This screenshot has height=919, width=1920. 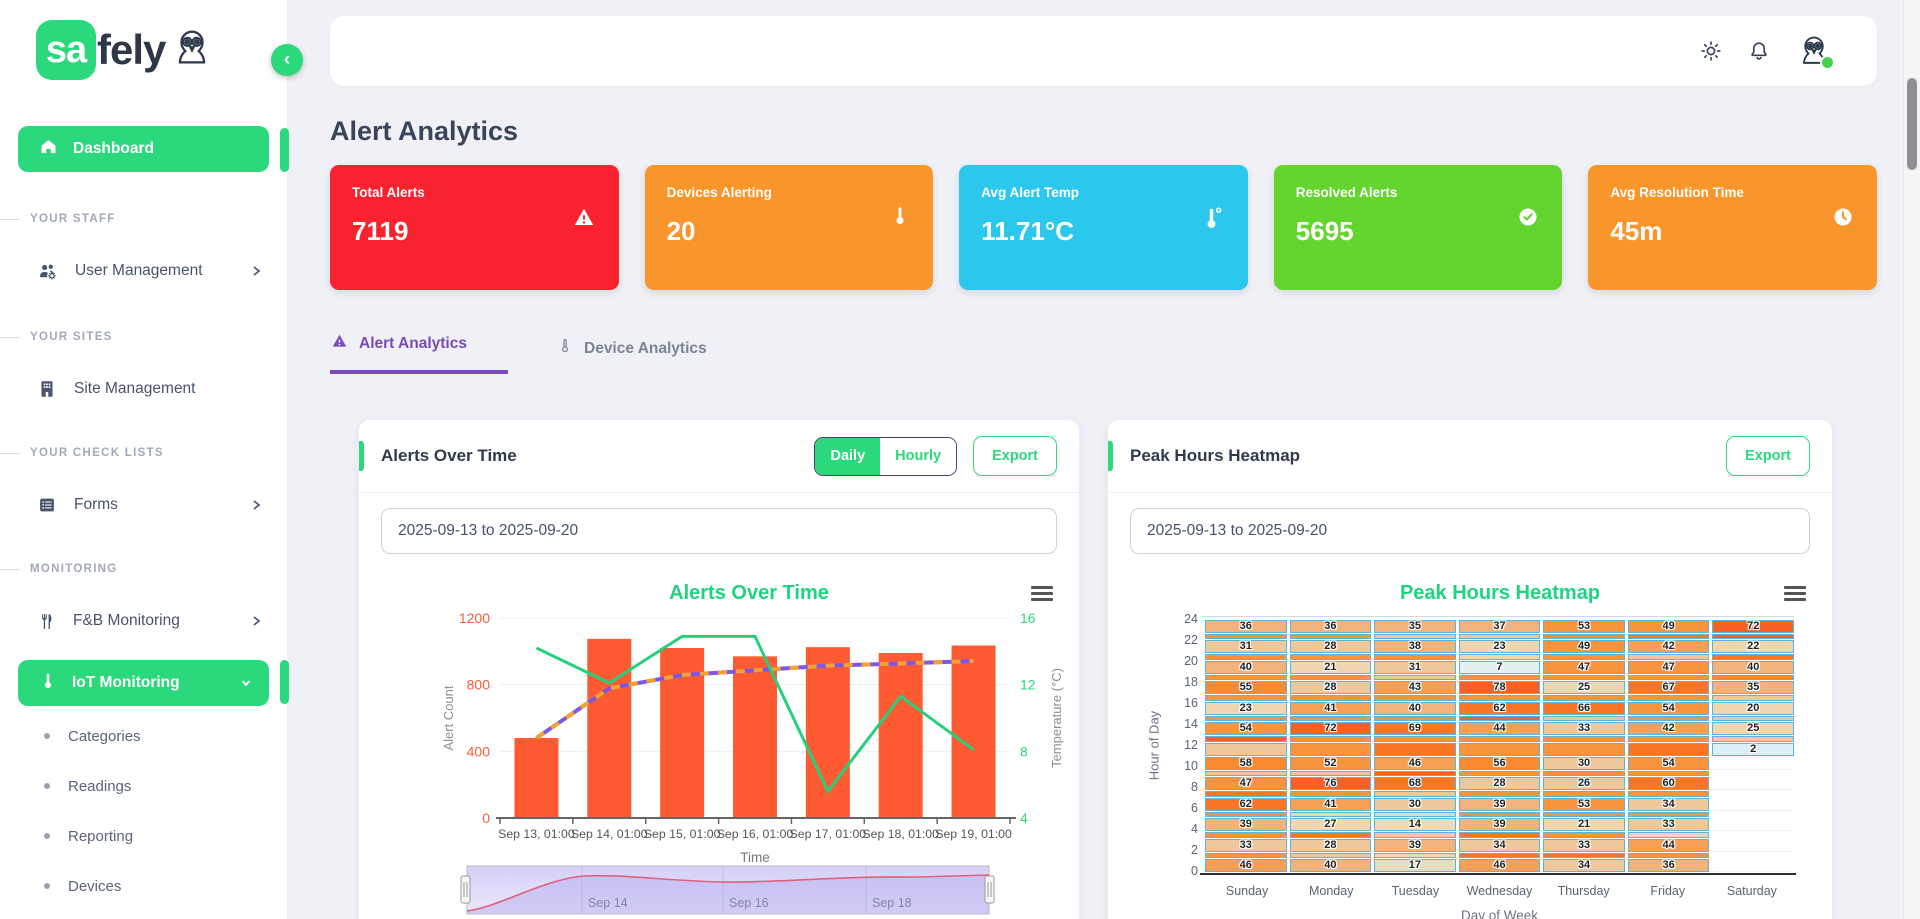 I want to click on heatmap-top-axis-line, so click(x=1498, y=616).